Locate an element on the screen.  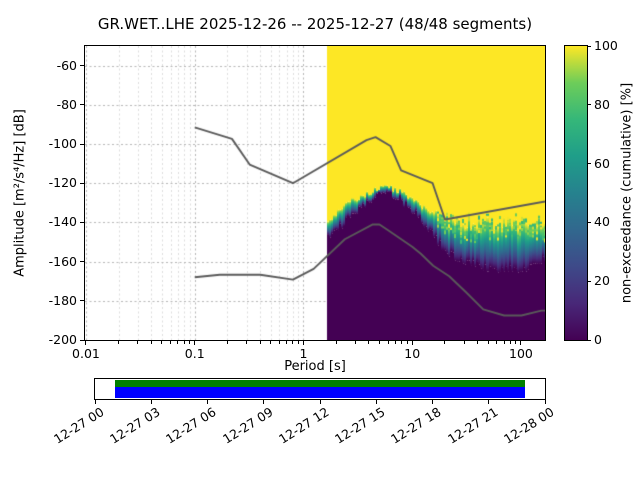
colorbar-tick-label: 40 is located at coordinates (602, 222).